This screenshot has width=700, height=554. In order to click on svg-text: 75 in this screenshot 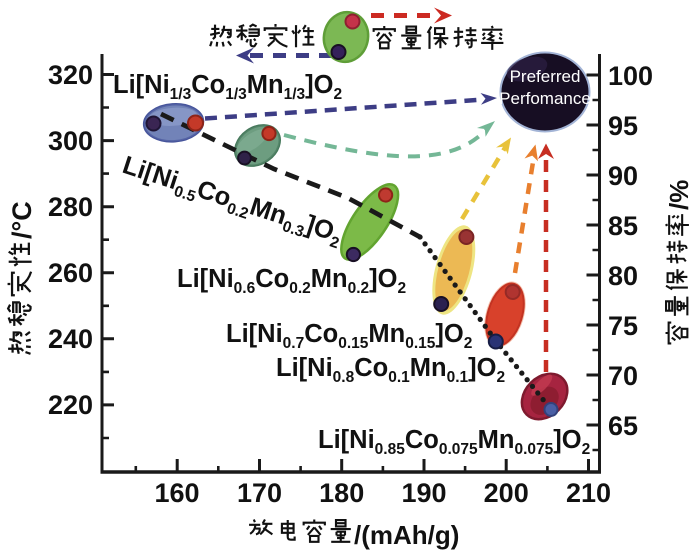, I will do `click(623, 326)`.